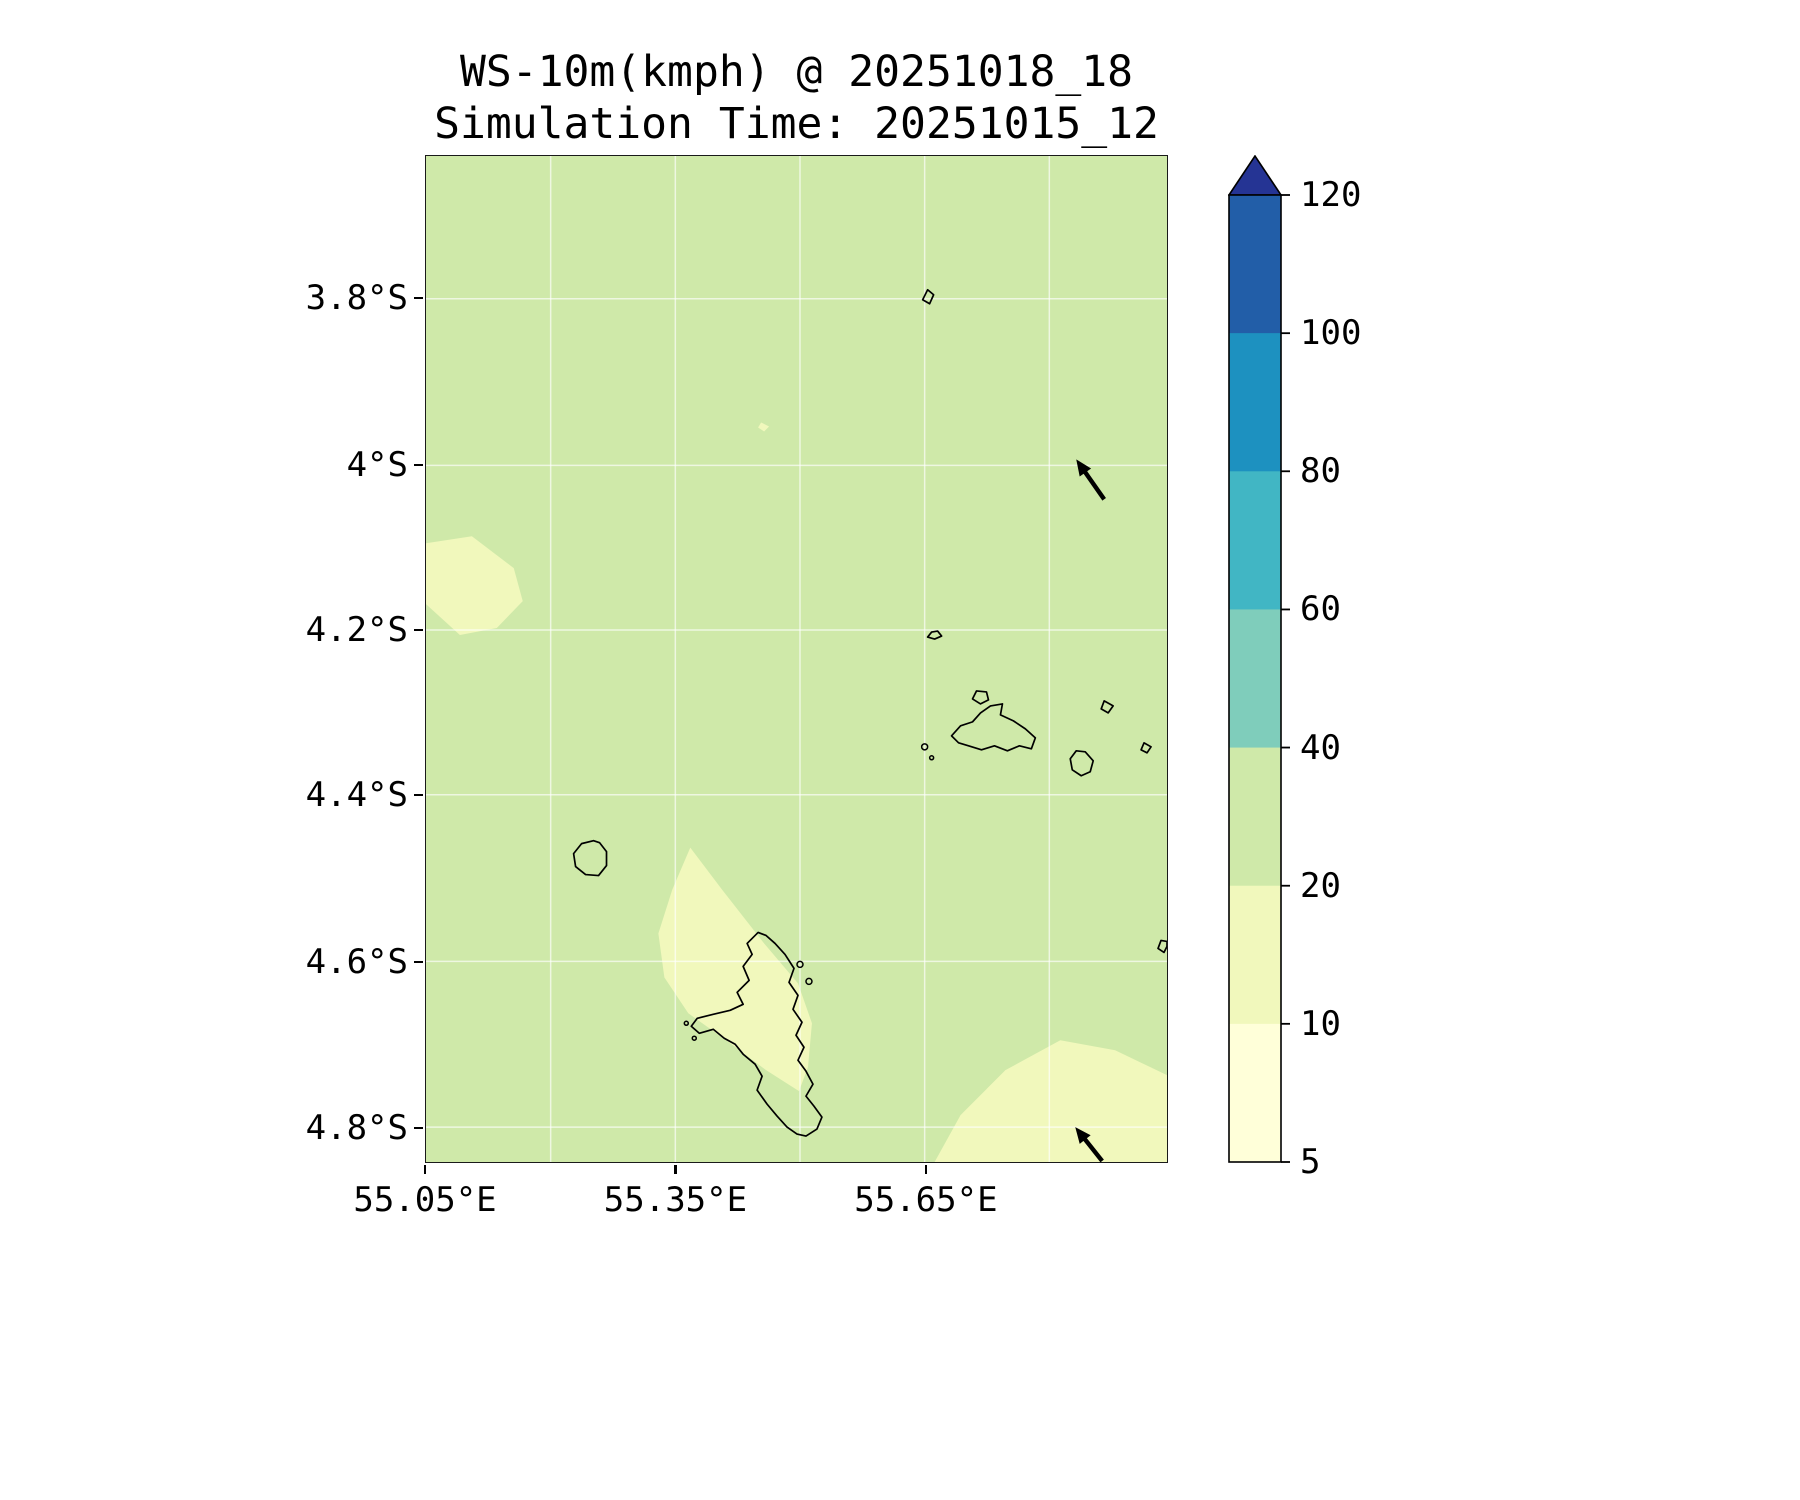  Describe the element at coordinates (590, 858) in the screenshot. I see `coastline-silhouette` at that location.